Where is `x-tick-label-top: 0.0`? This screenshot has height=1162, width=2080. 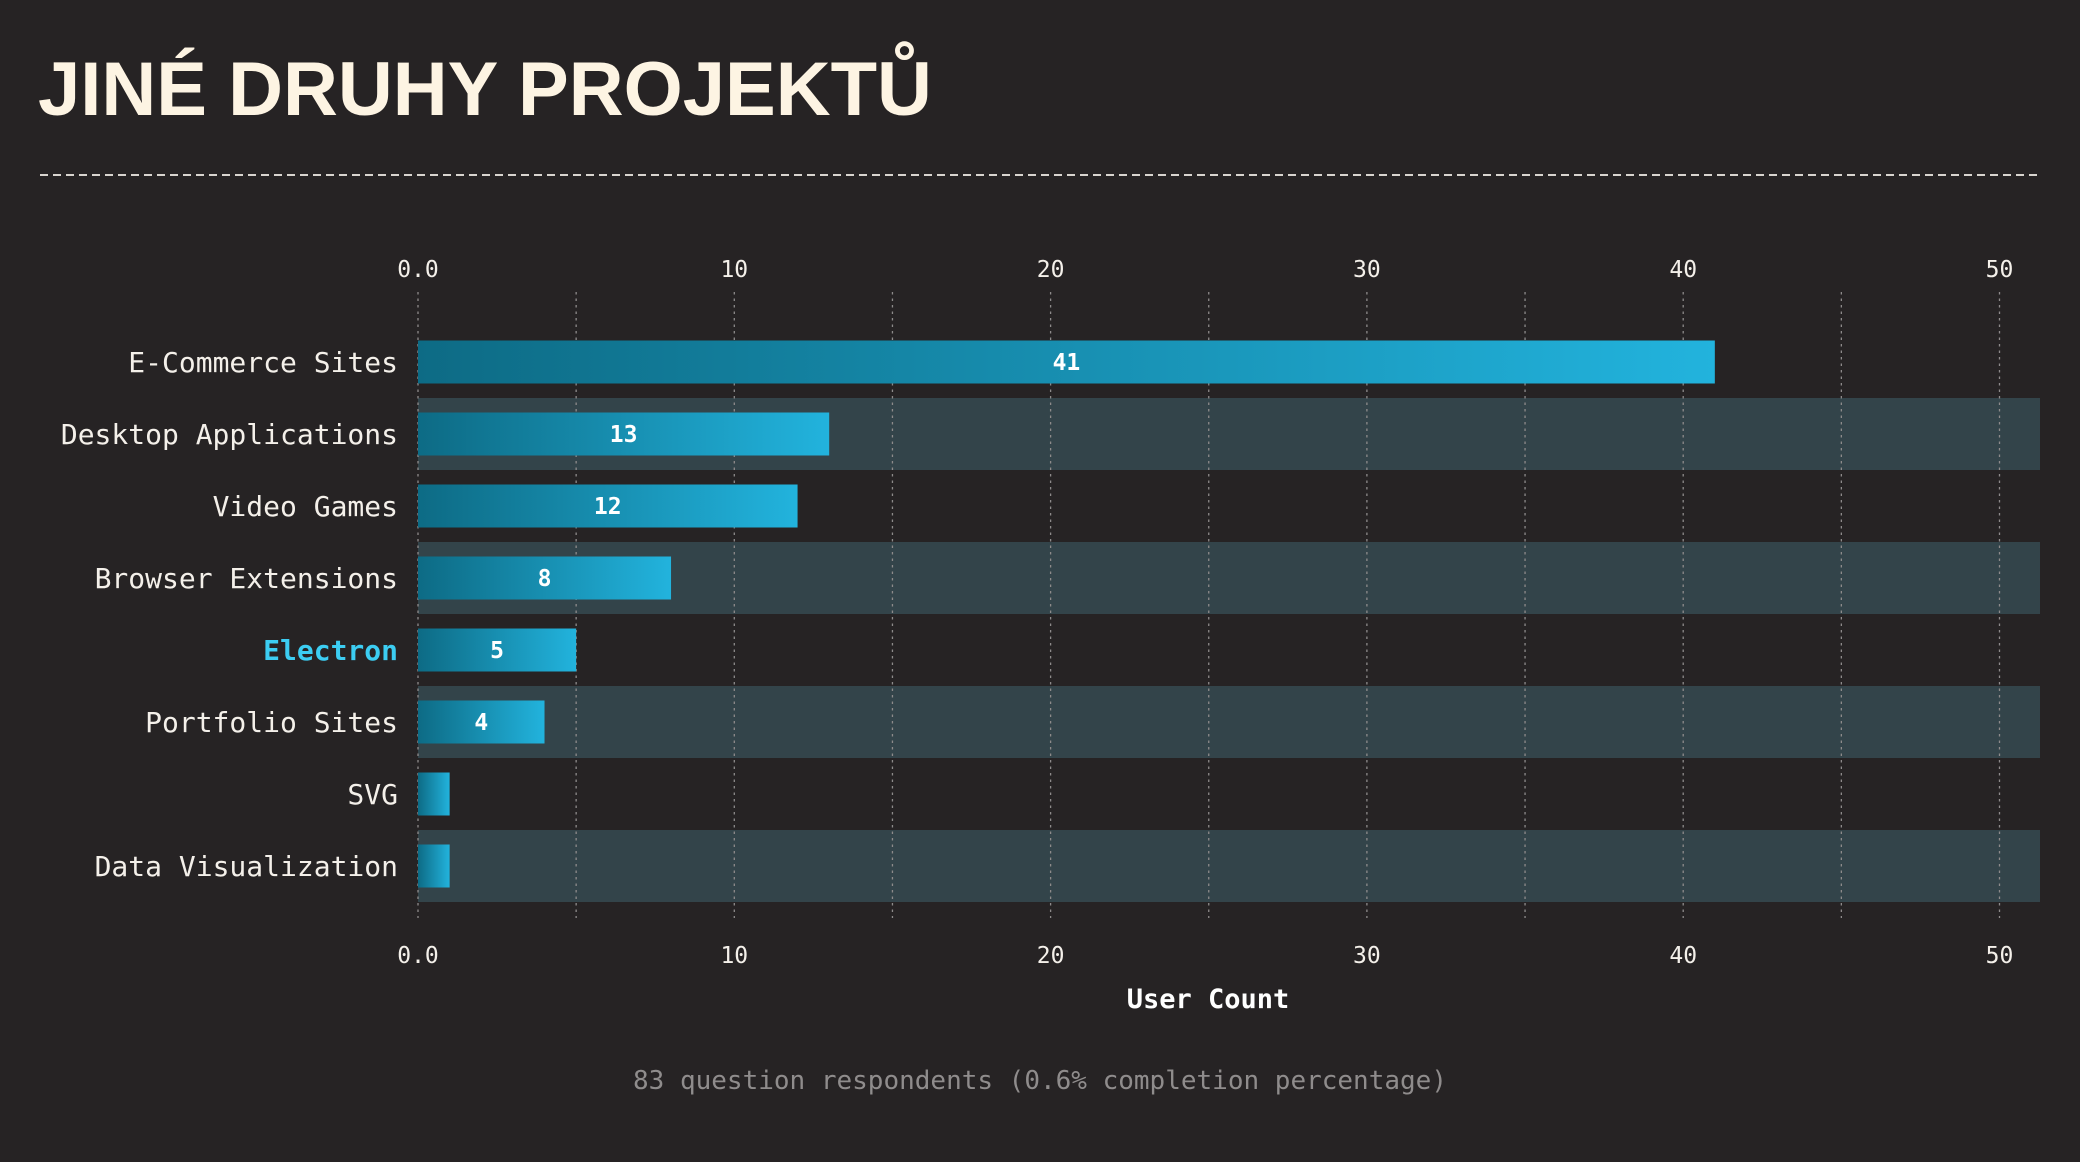
x-tick-label-top: 0.0 is located at coordinates (418, 270).